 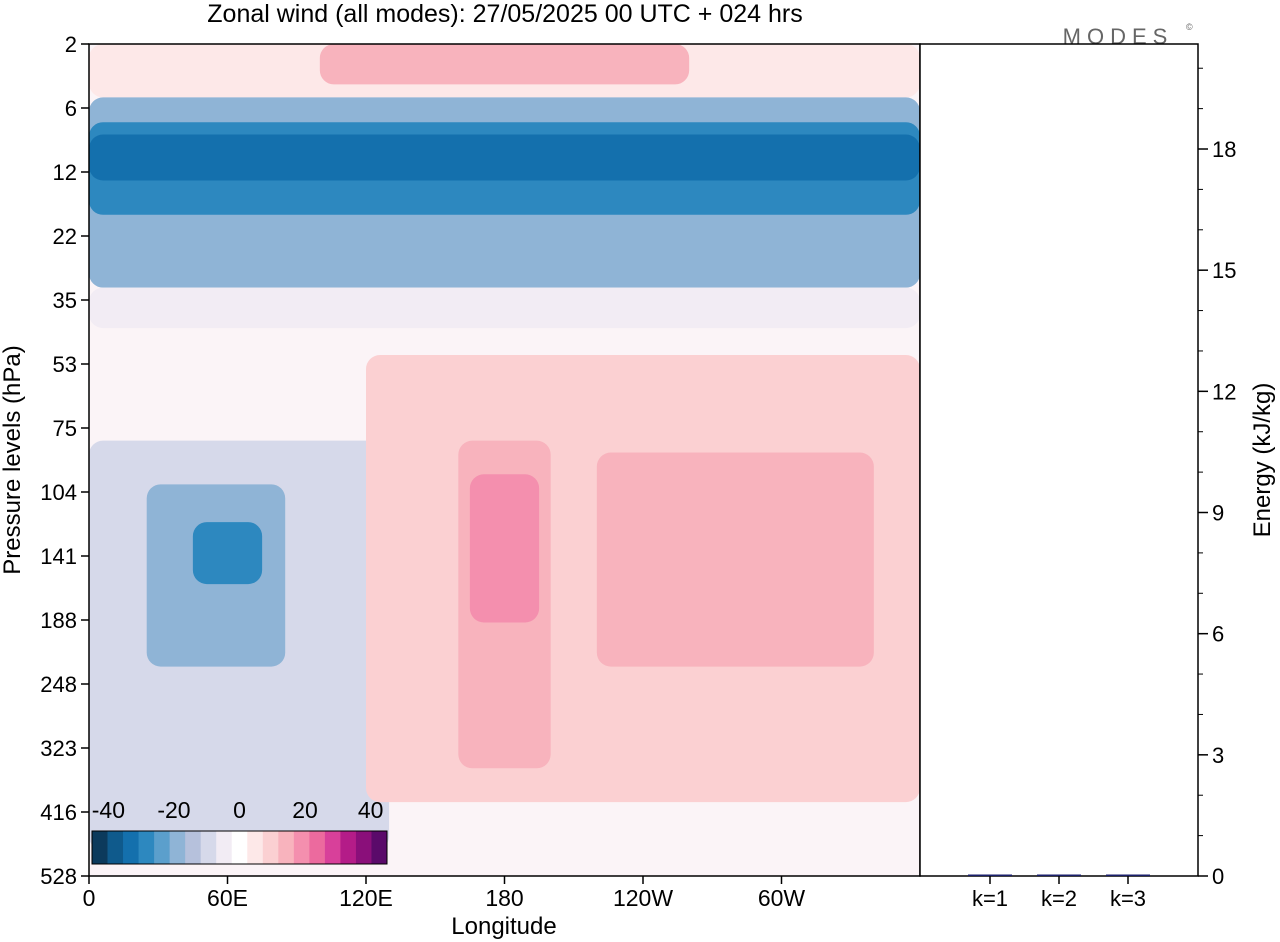 I want to click on y-tick-label: 75, so click(x=65, y=428).